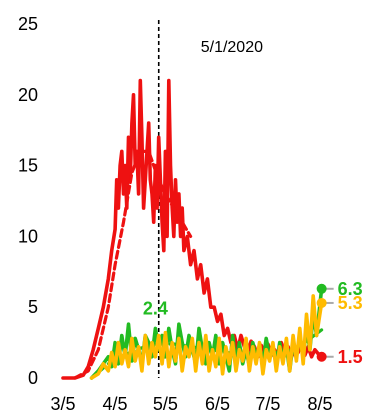 This screenshot has width=368, height=420. What do you see at coordinates (350, 357) in the screenshot?
I see `series-end-label: 1.5` at bounding box center [350, 357].